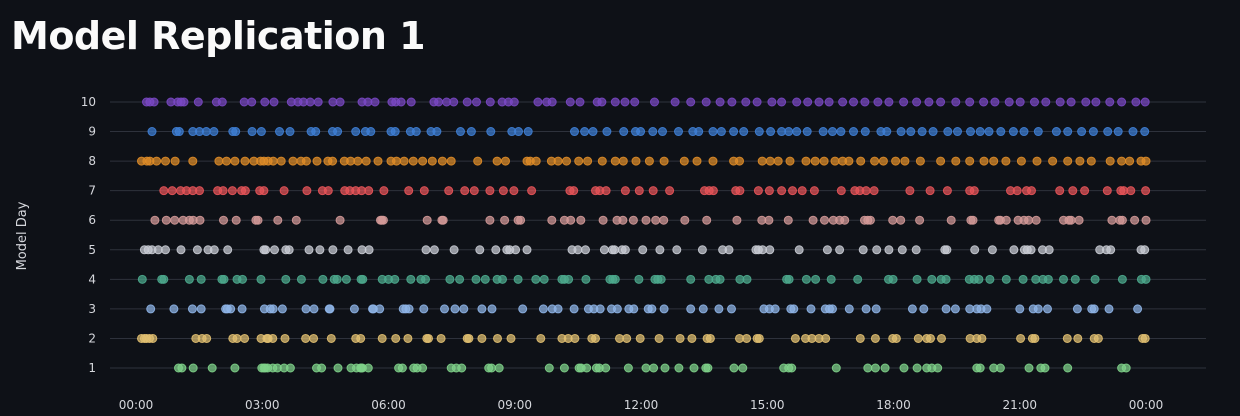 The image size is (1240, 416). What do you see at coordinates (388, 405) in the screenshot?
I see `x-tick-label: 06:00` at bounding box center [388, 405].